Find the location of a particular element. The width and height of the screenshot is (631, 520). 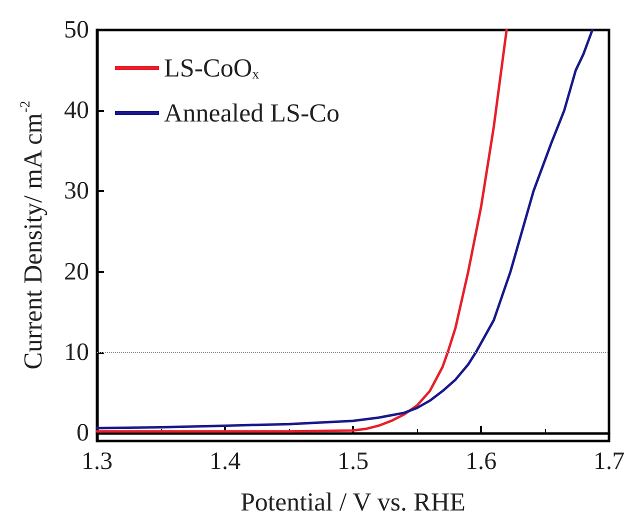

y-tick-label: 0 is located at coordinates (82, 432).